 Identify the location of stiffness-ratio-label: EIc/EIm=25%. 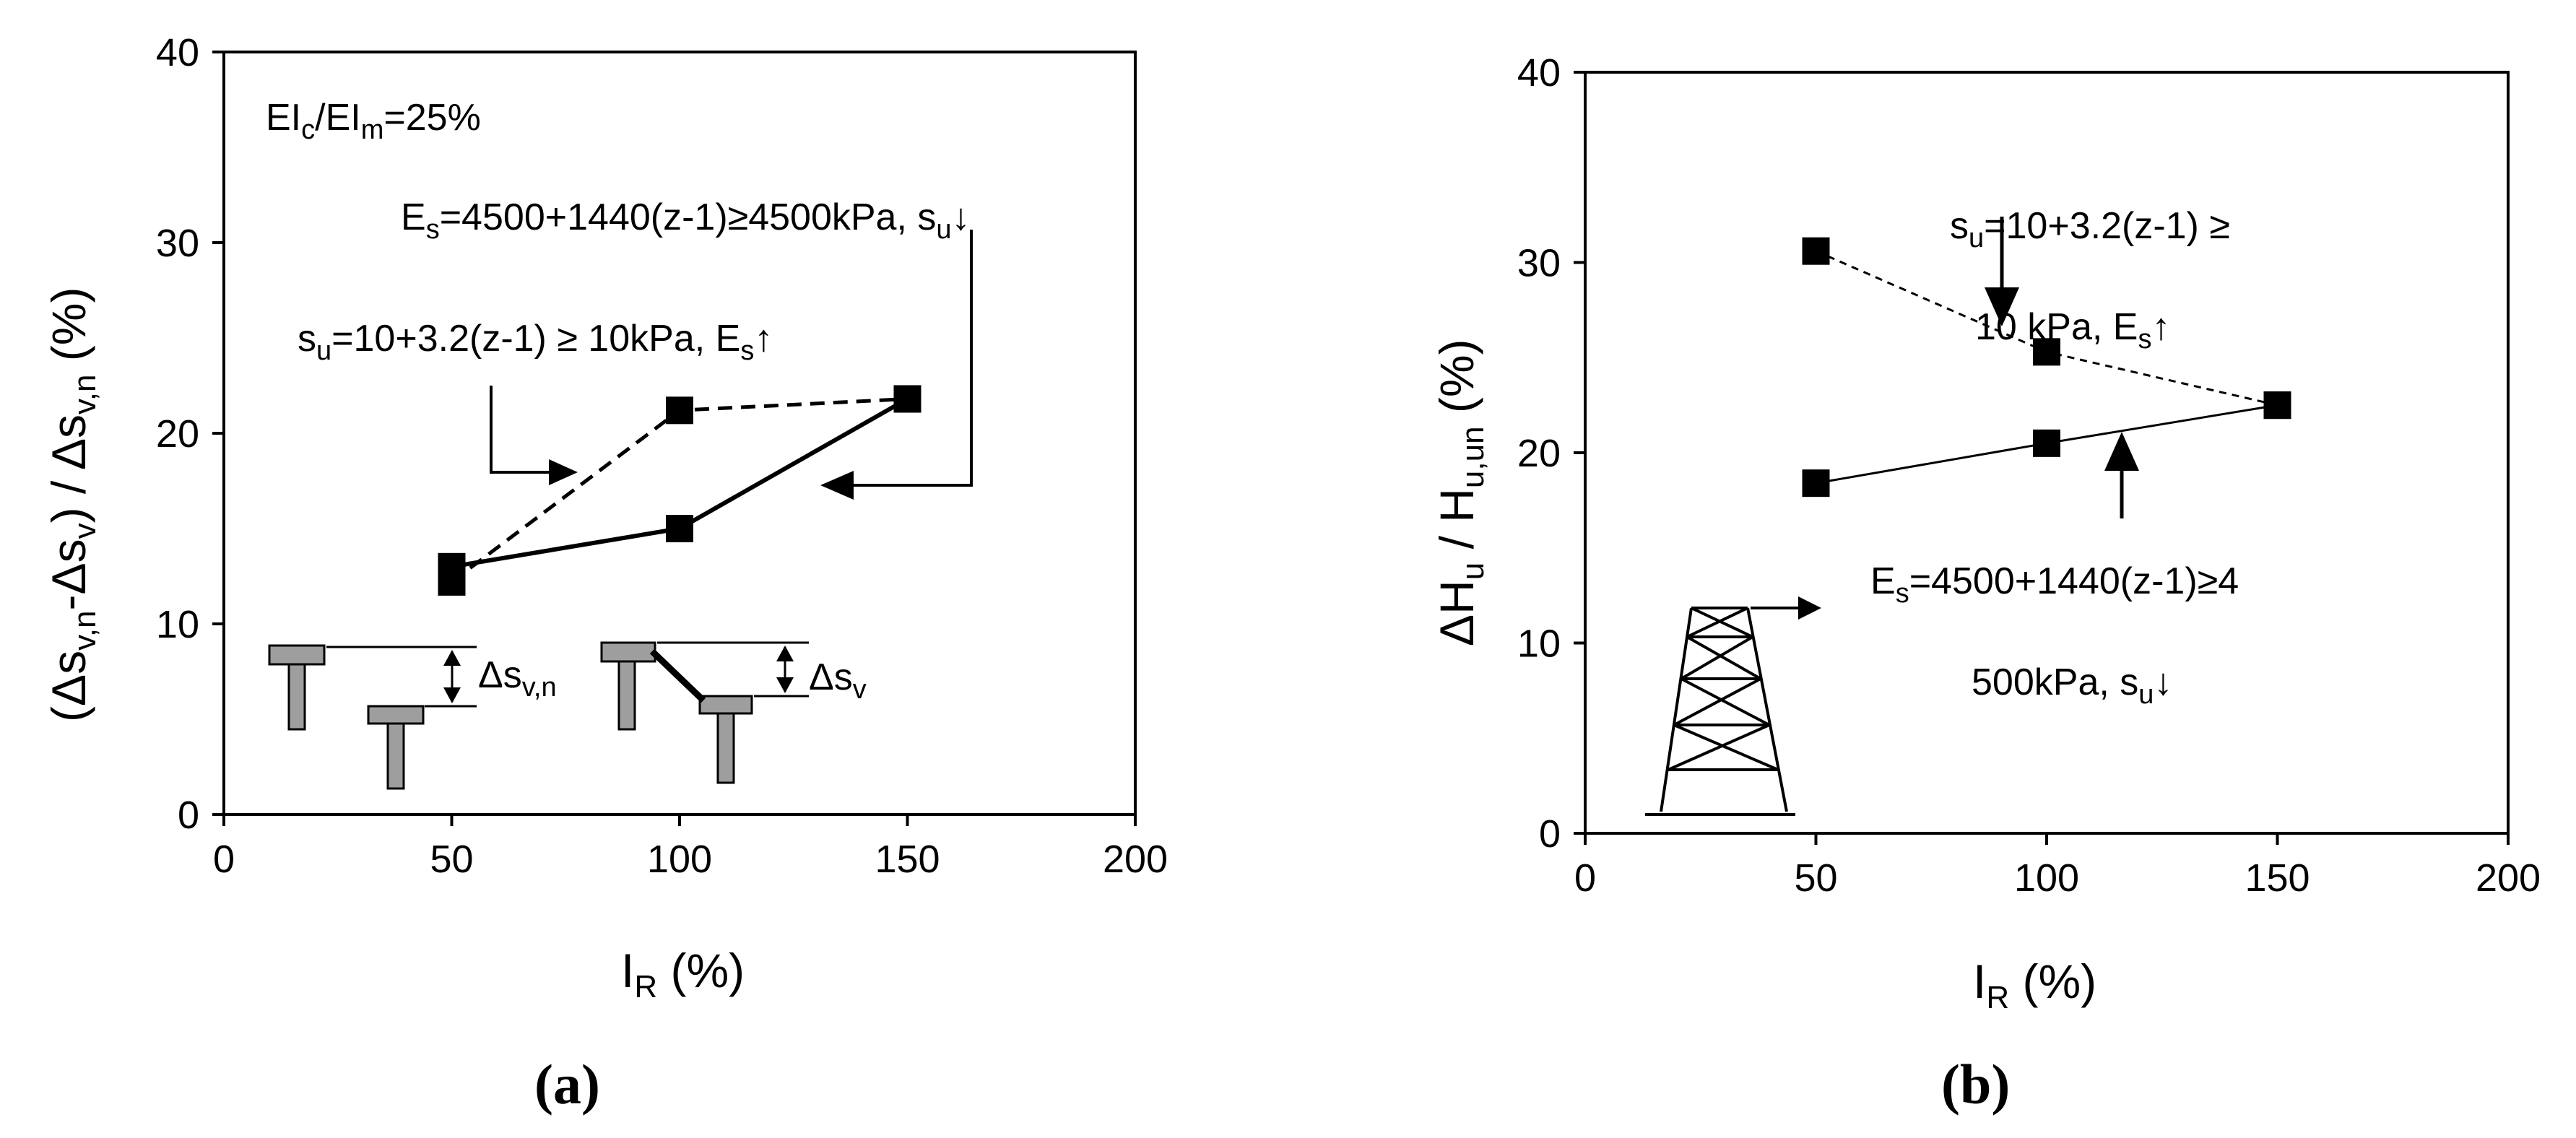
(373, 121).